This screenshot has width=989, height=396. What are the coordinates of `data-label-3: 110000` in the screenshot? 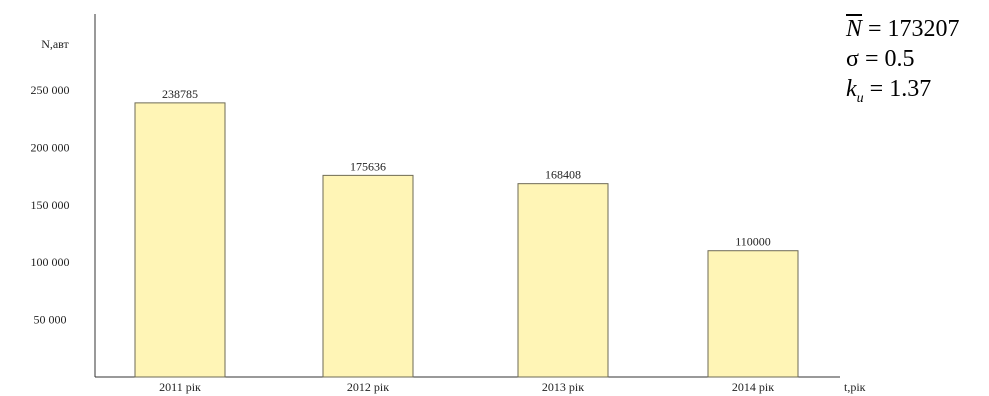 It's located at (753, 242).